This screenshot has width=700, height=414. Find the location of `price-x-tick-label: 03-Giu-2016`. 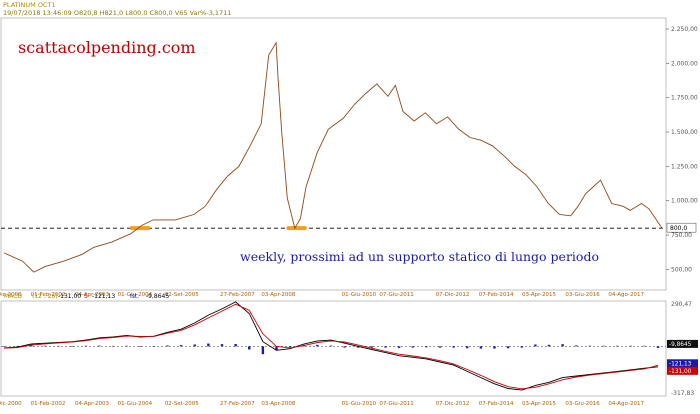

price-x-tick-label: 03-Giu-2016 is located at coordinates (582, 295).